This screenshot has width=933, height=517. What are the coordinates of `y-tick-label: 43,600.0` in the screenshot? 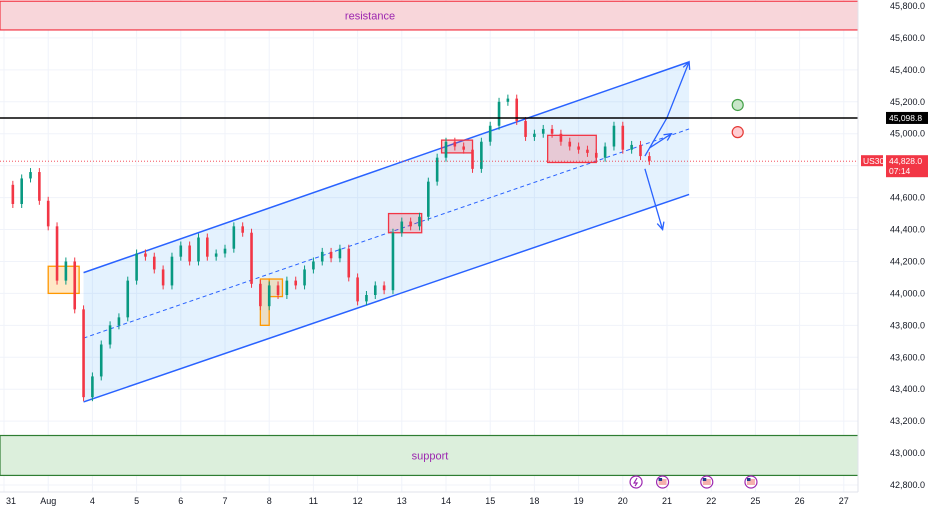 It's located at (907, 357).